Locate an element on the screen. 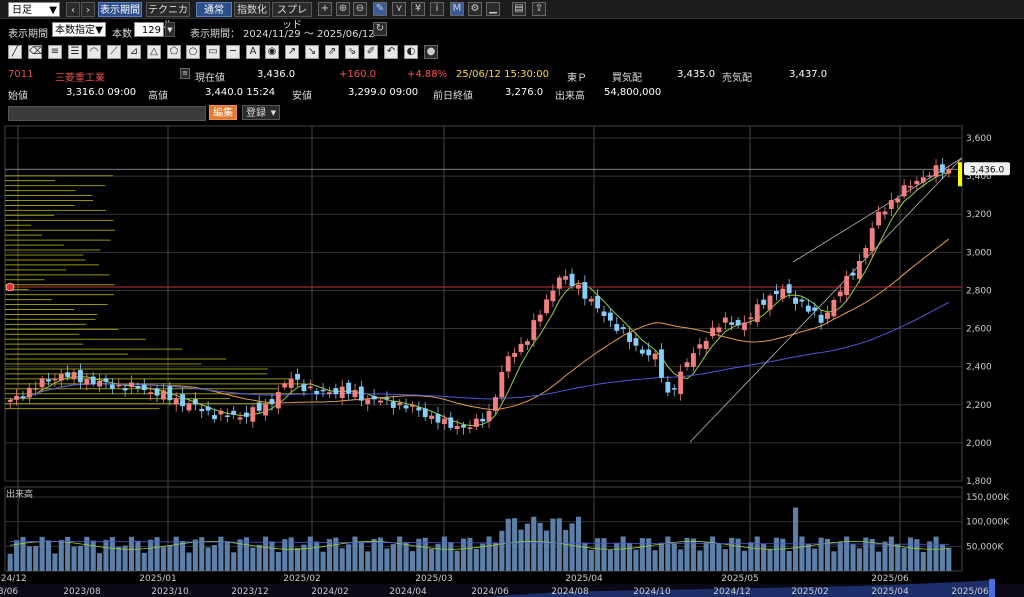 The width and height of the screenshot is (1024, 597). period-mode-select: 本数指定 ▼ is located at coordinates (79, 29).